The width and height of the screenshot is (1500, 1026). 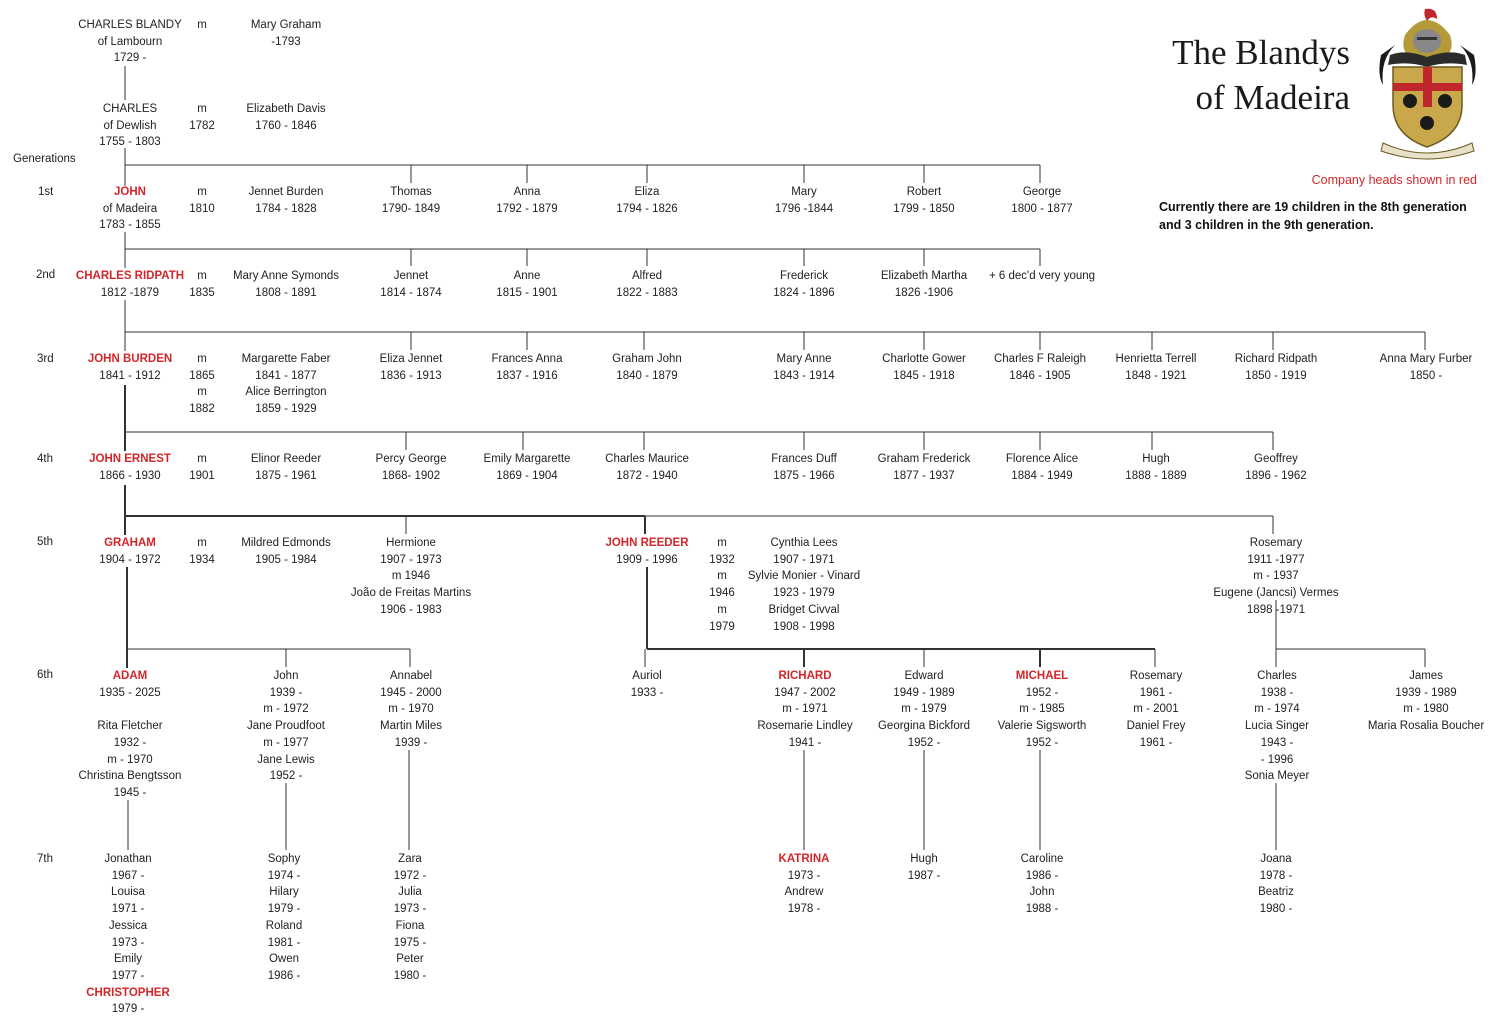 What do you see at coordinates (924, 284) in the screenshot?
I see `sibling-elizabeth-martha: Elizabeth Martha 1826 -1906` at bounding box center [924, 284].